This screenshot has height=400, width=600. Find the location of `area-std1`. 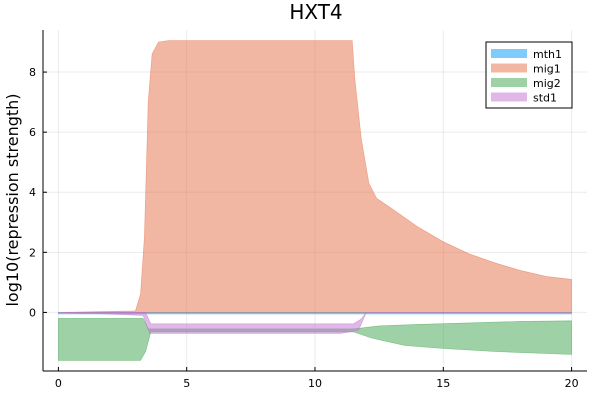

area-std1 is located at coordinates (315, 323).